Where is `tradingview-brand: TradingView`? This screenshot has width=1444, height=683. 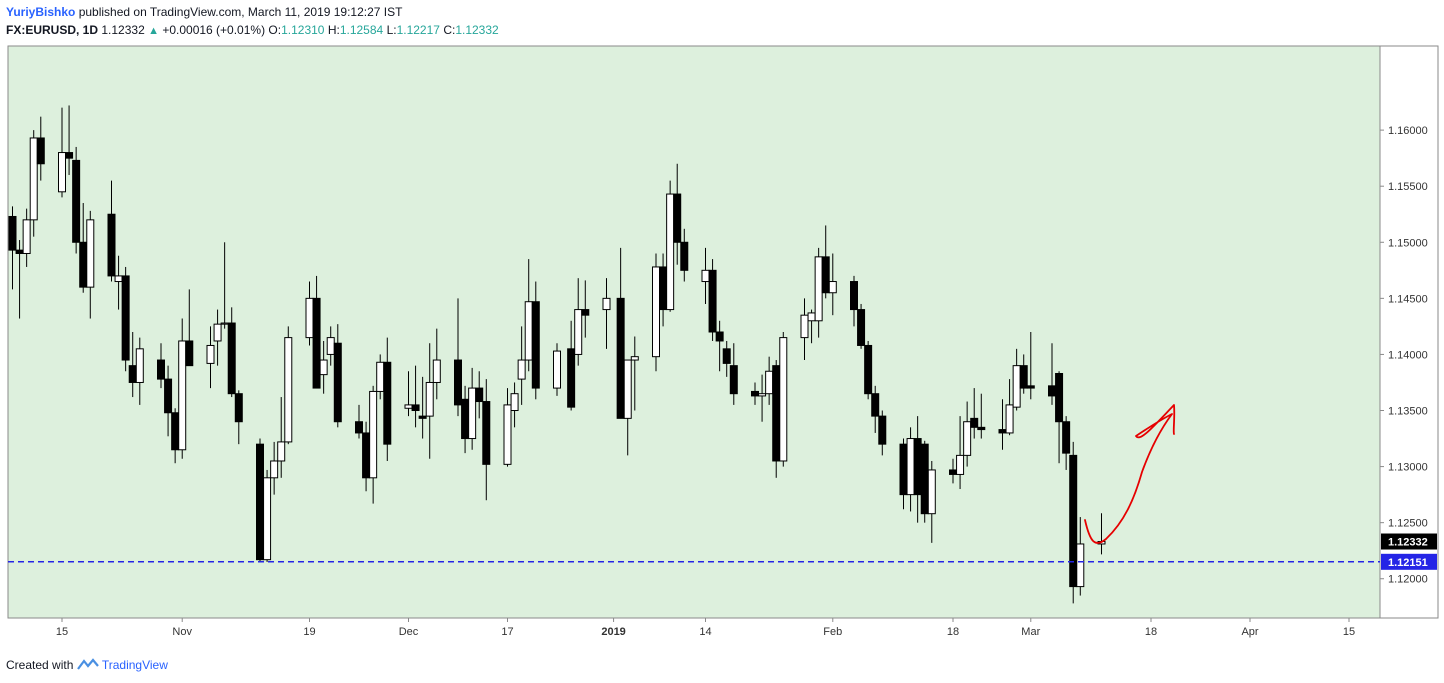 tradingview-brand: TradingView is located at coordinates (134, 665).